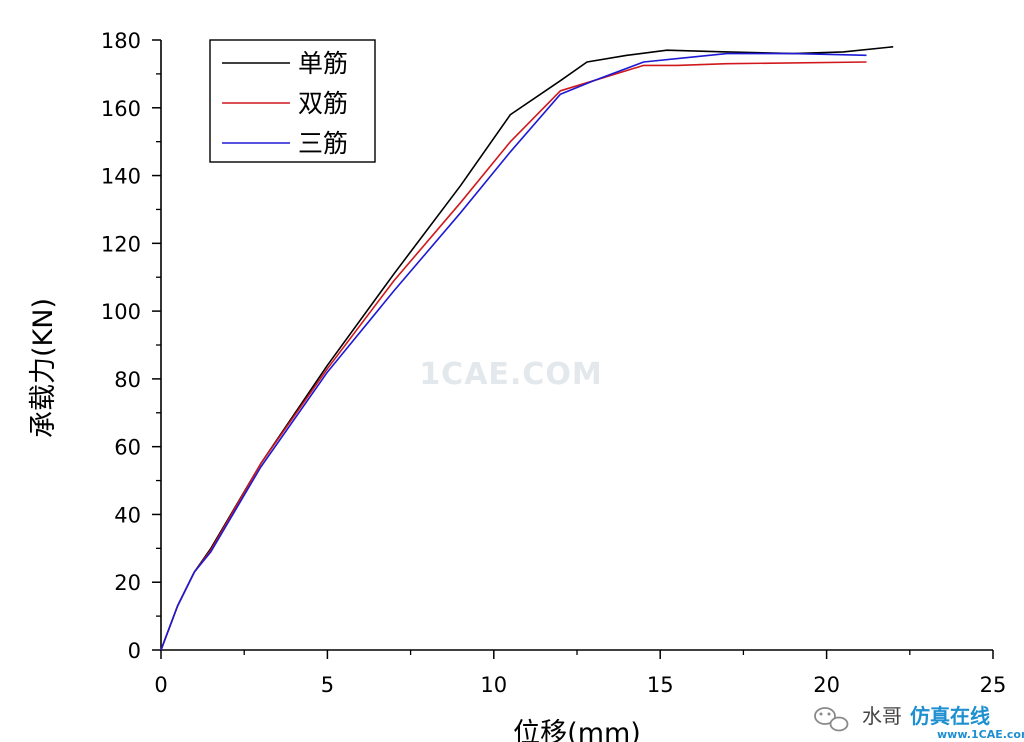 The image size is (1024, 742). Describe the element at coordinates (121, 177) in the screenshot. I see `y-tick-label: 140` at that location.